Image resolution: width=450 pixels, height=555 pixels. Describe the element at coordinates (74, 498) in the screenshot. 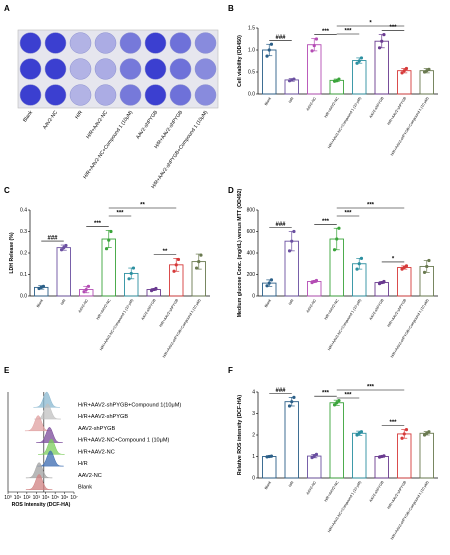

I see `x-tick-label: 10⁷` at that location.